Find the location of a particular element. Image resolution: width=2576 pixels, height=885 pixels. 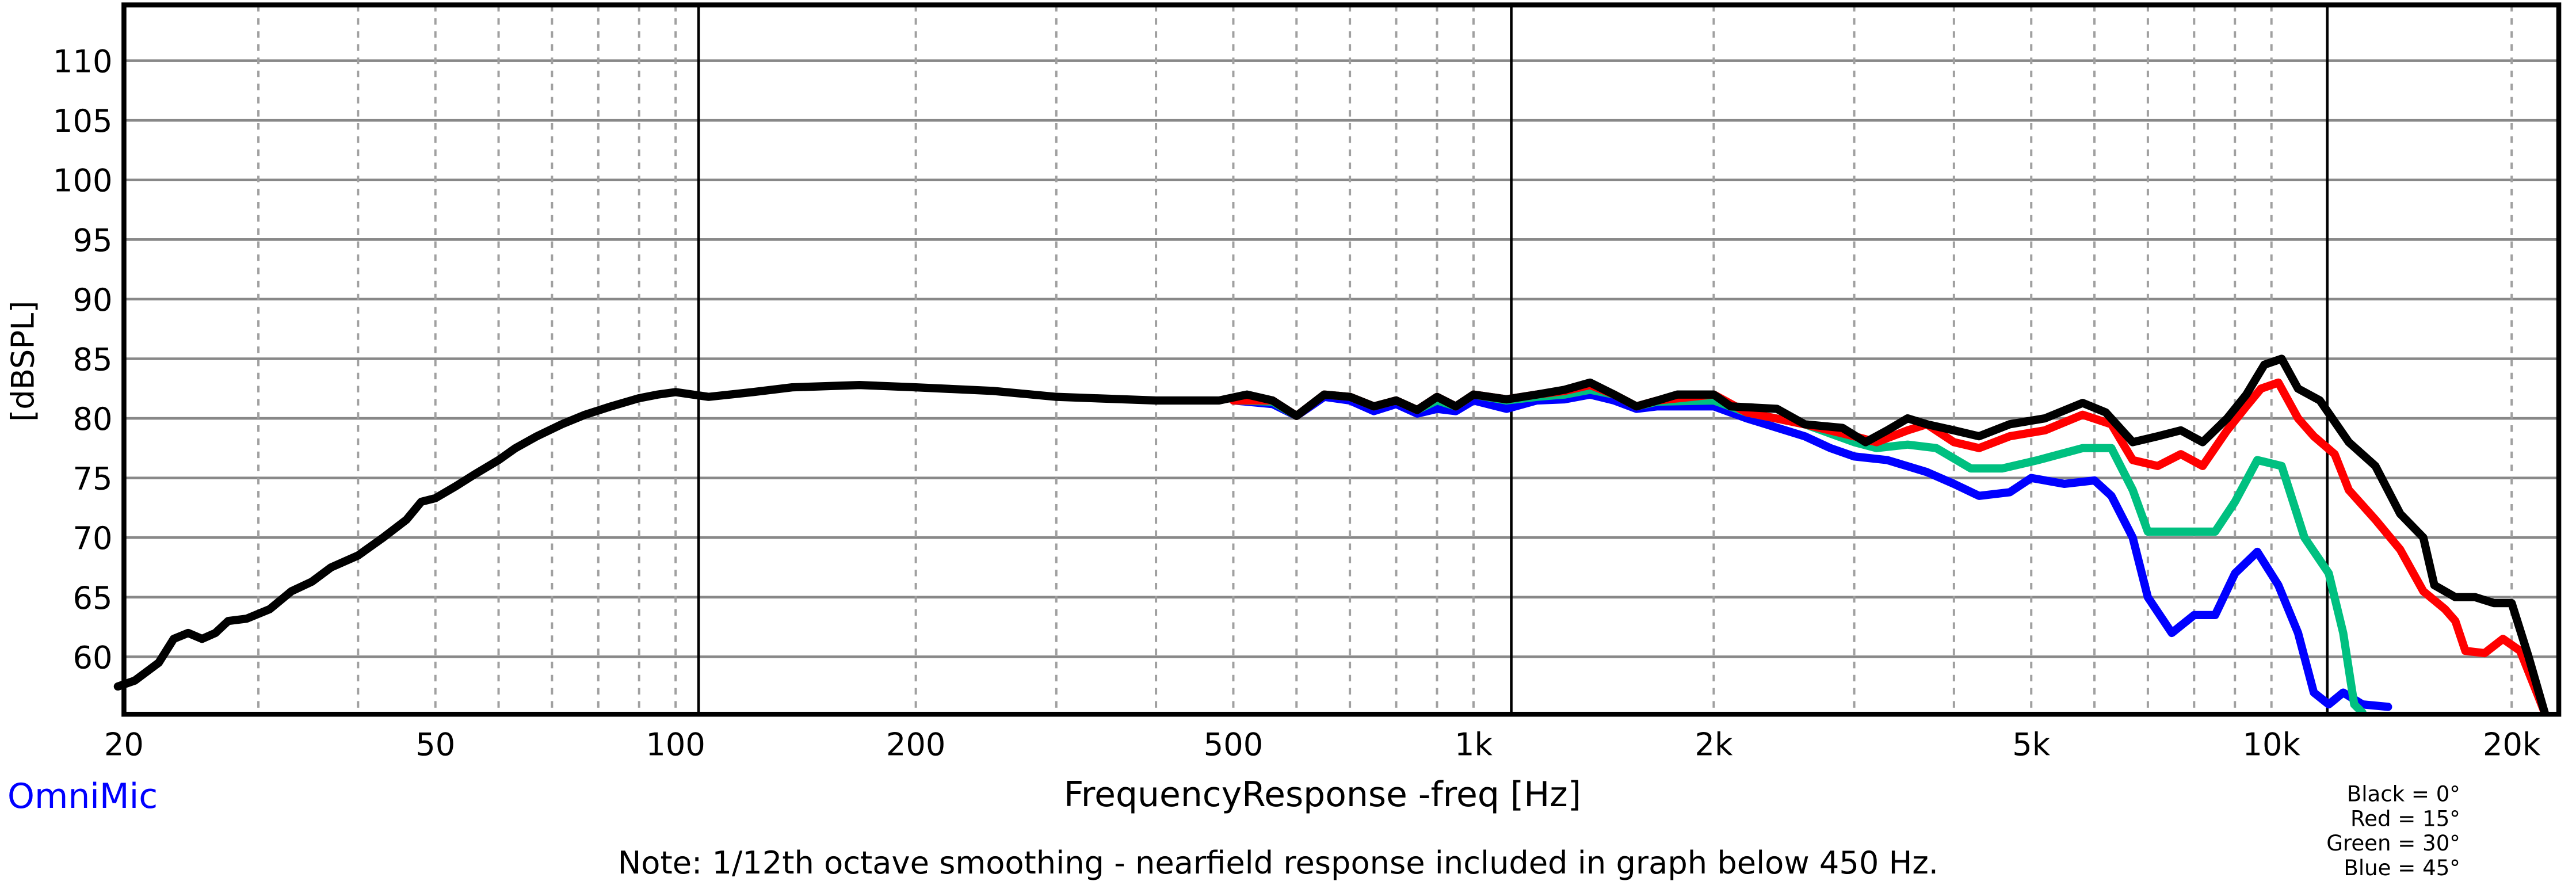

y-tick-label: 105 is located at coordinates (82, 121).